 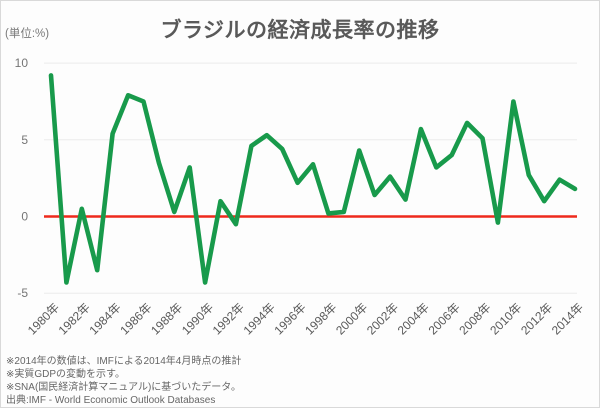 I want to click on x-tick-label: 2002年, so click(x=382, y=318).